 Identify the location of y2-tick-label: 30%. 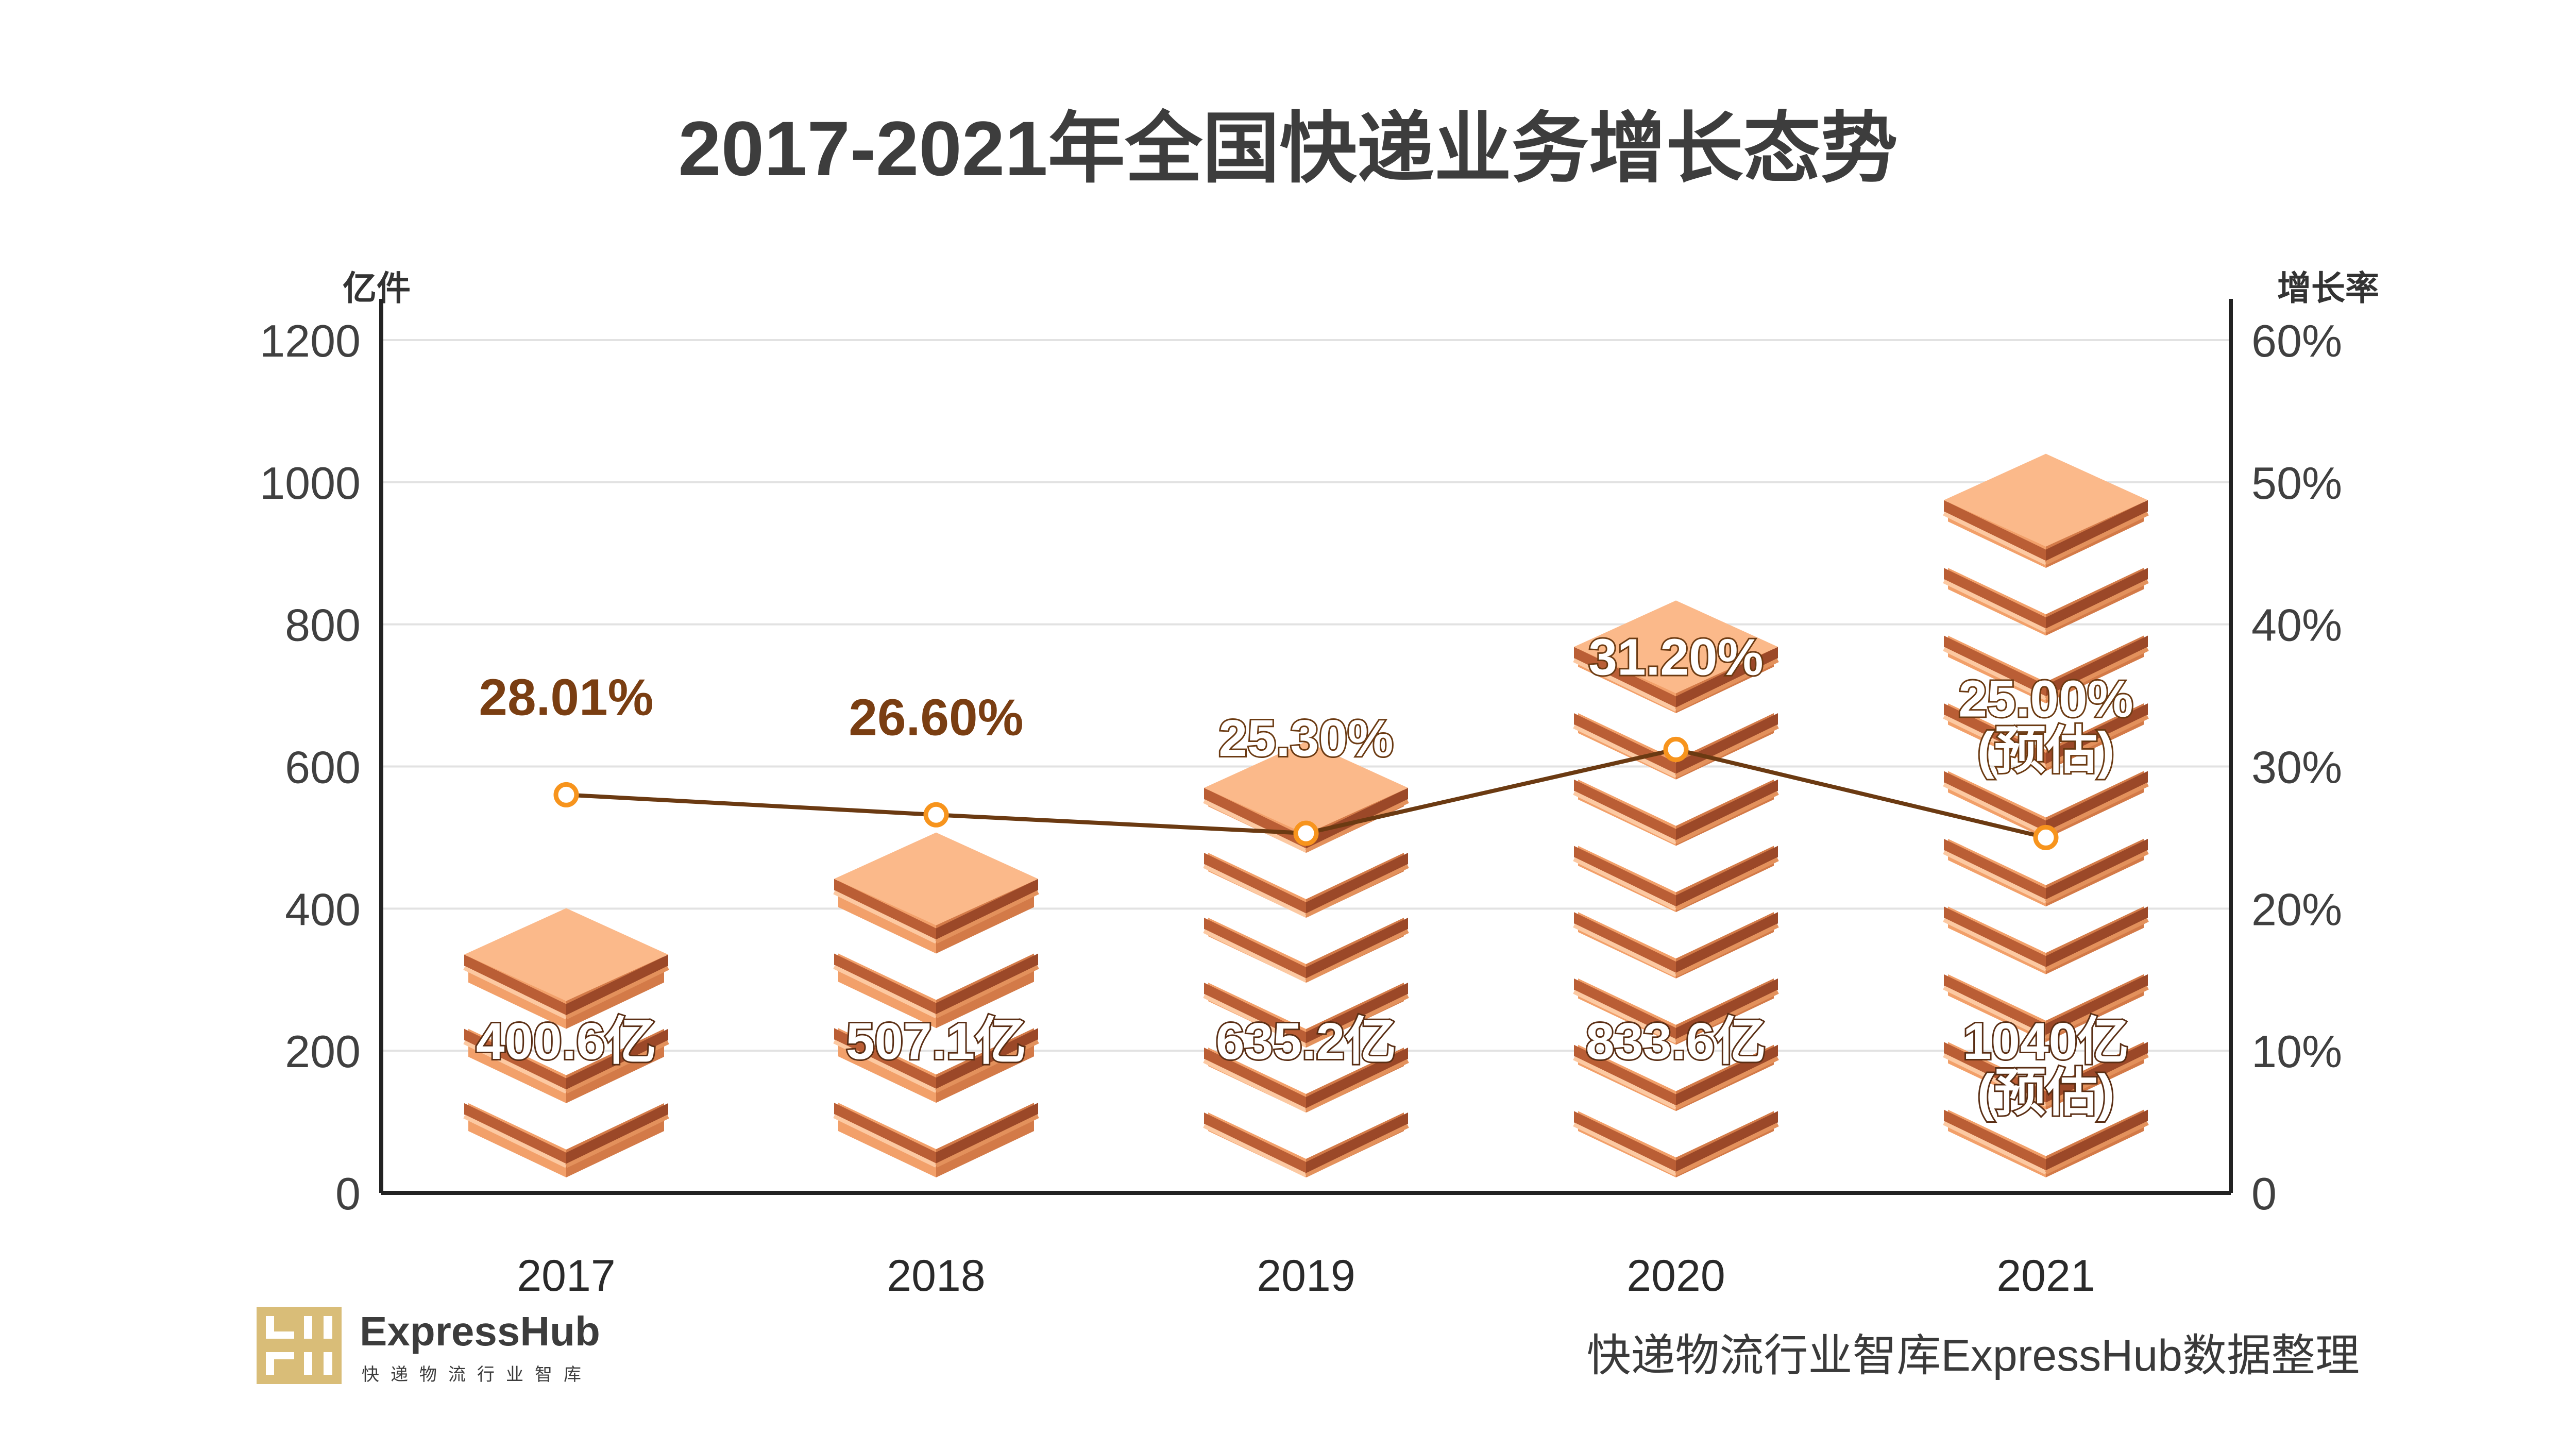
(2296, 767).